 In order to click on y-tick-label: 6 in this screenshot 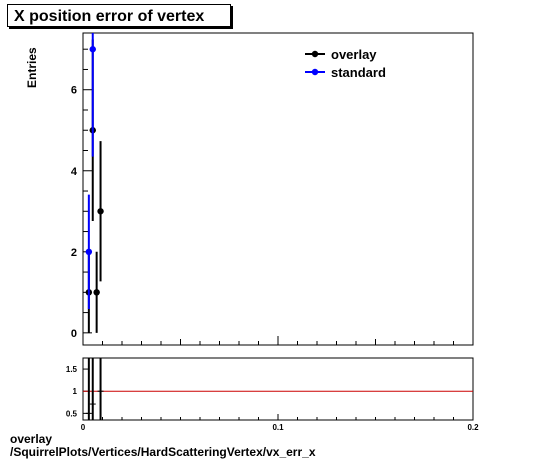, I will do `click(74, 91)`.